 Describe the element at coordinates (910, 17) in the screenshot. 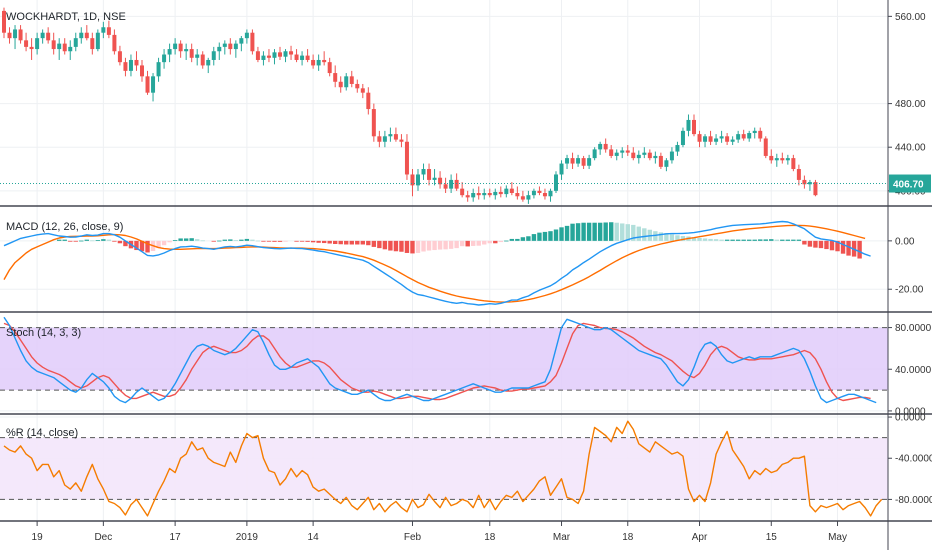

I see `y-axis-tick-label: 560.00` at that location.